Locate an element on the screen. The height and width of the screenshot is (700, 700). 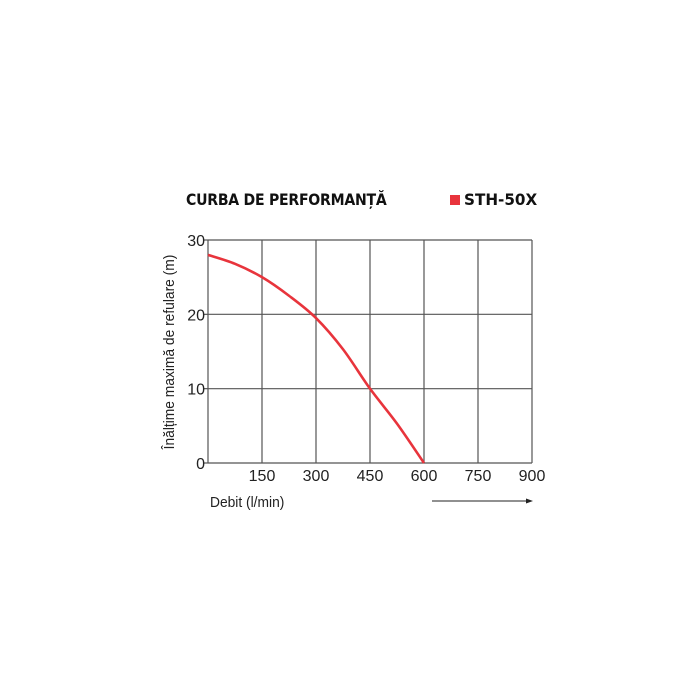
x-axis-label: Debit (l/min) is located at coordinates (247, 503).